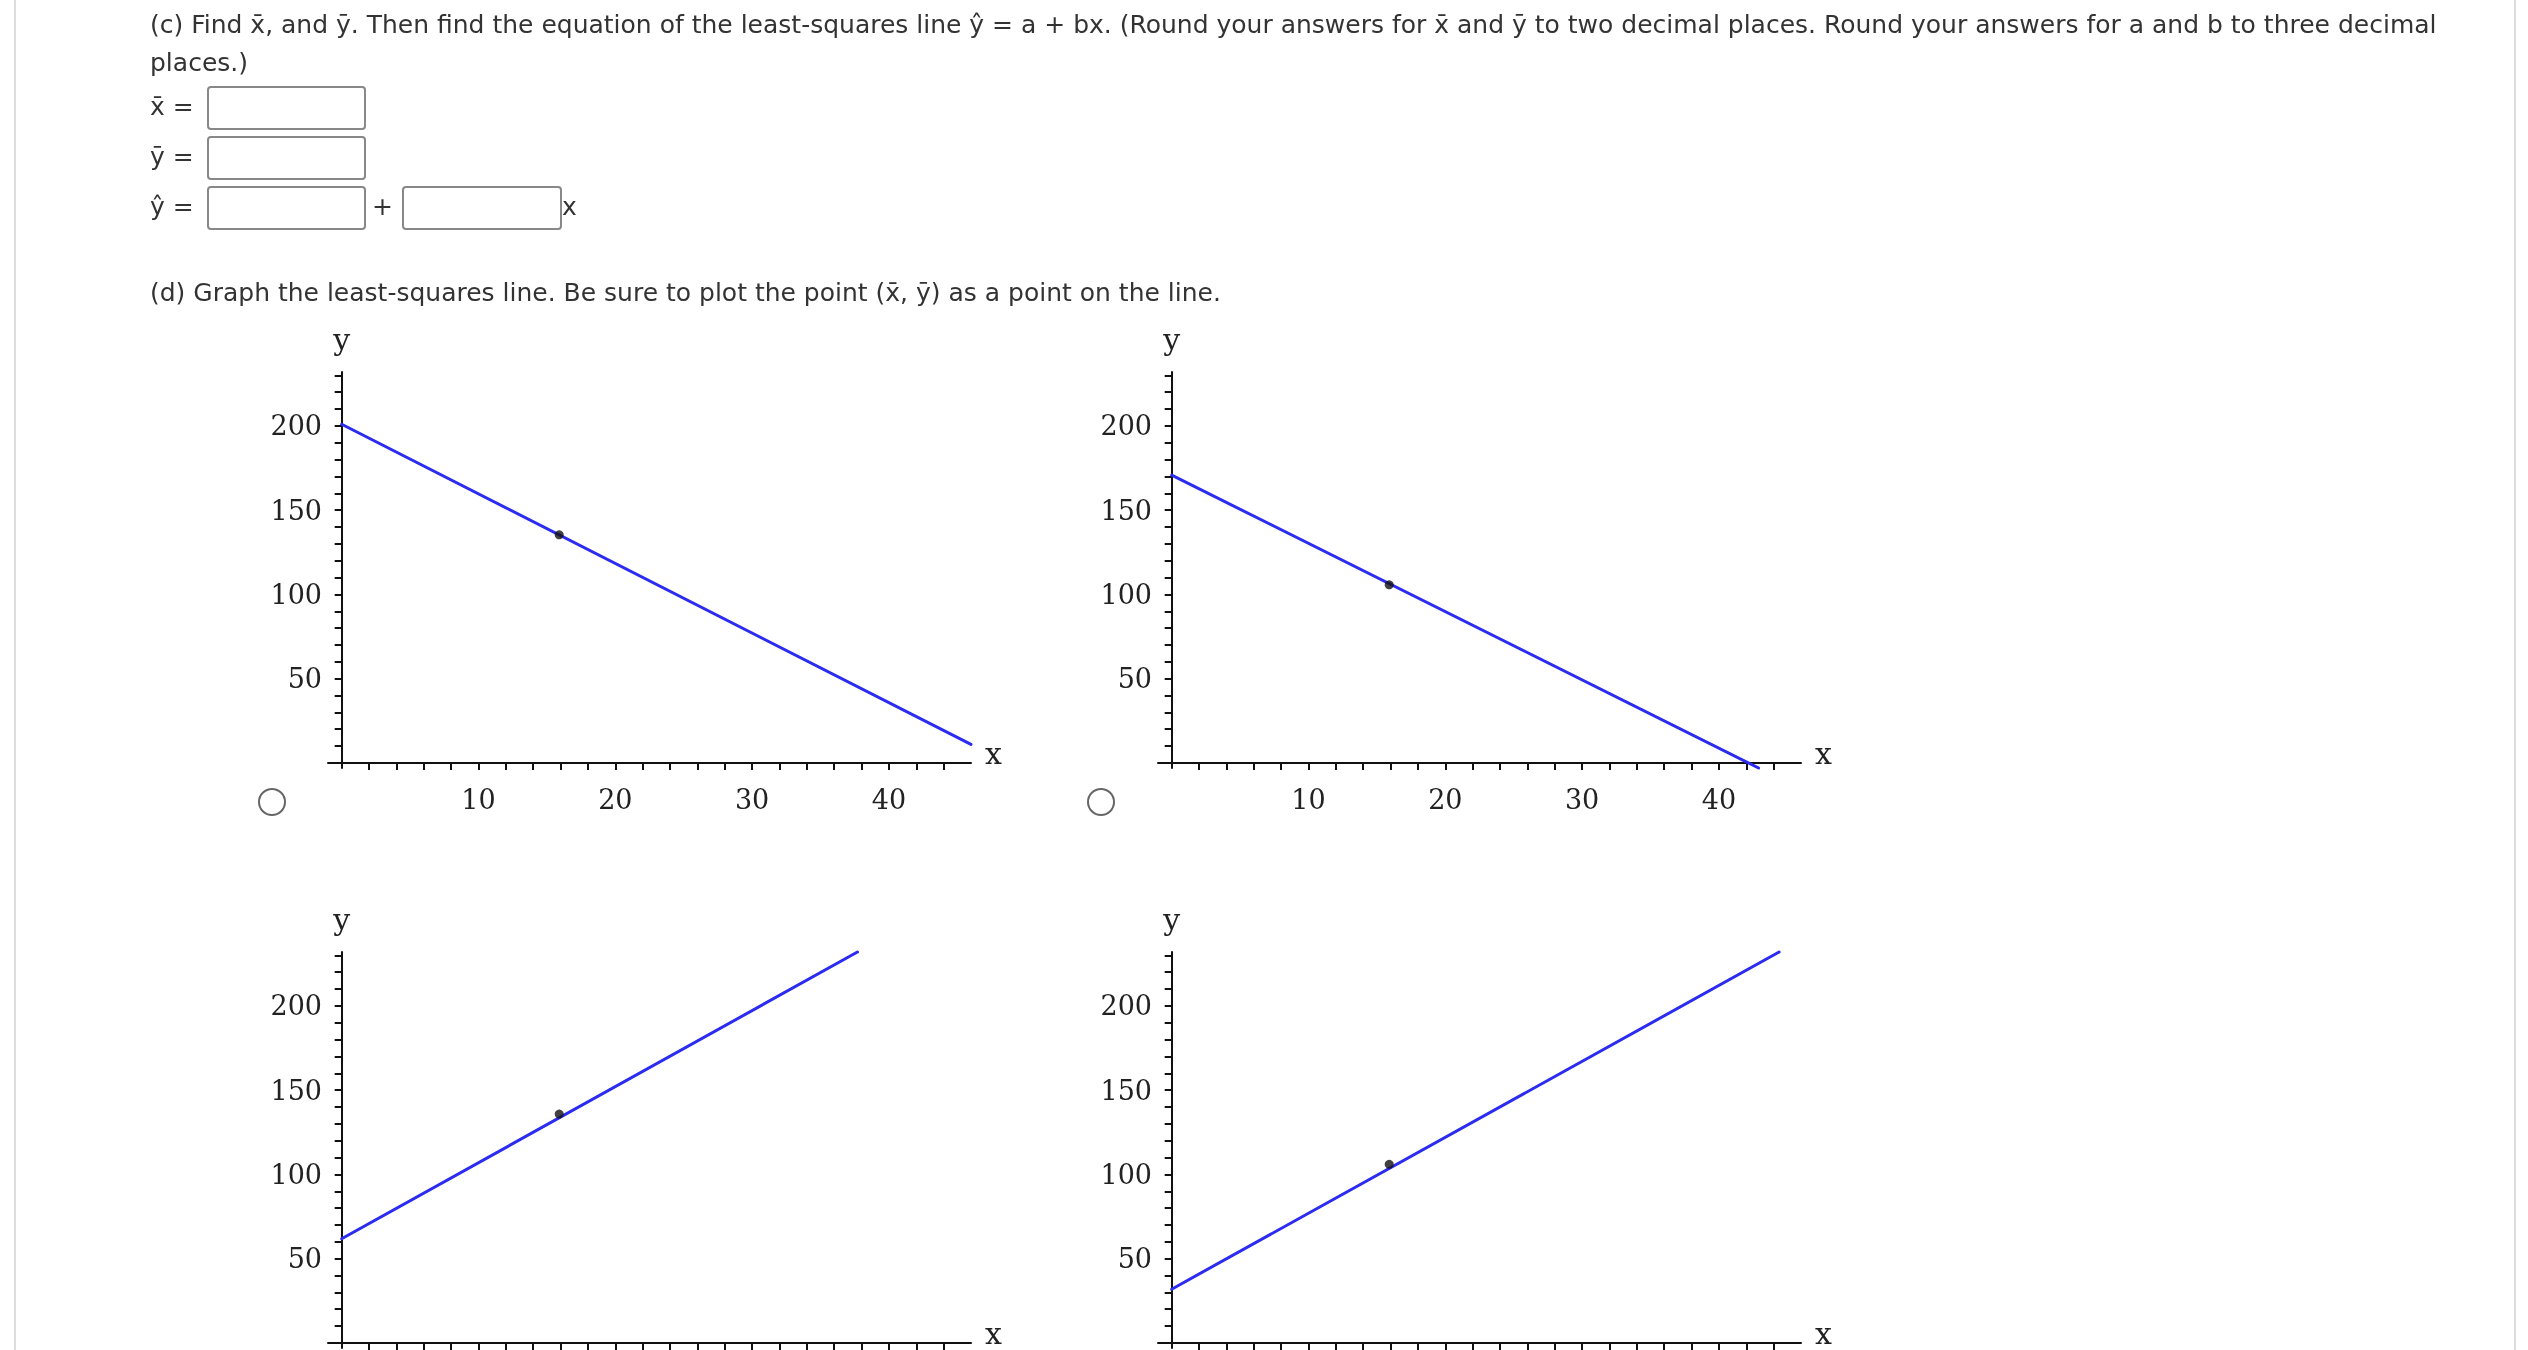 This screenshot has height=1350, width=2528. Describe the element at coordinates (172, 106) in the screenshot. I see `text: x̄ =` at that location.